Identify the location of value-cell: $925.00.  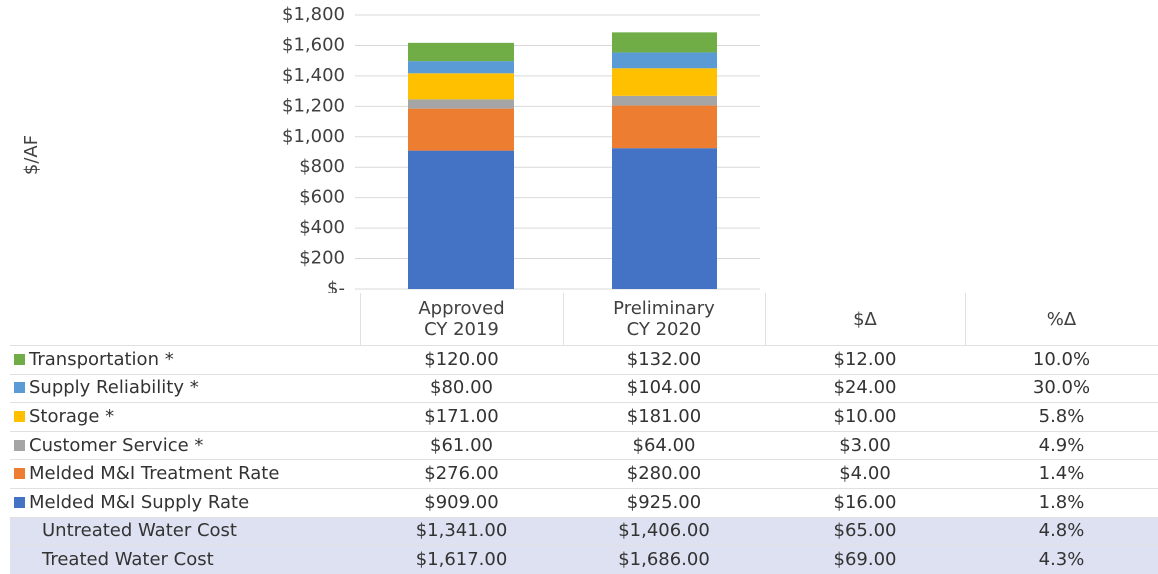
(664, 502).